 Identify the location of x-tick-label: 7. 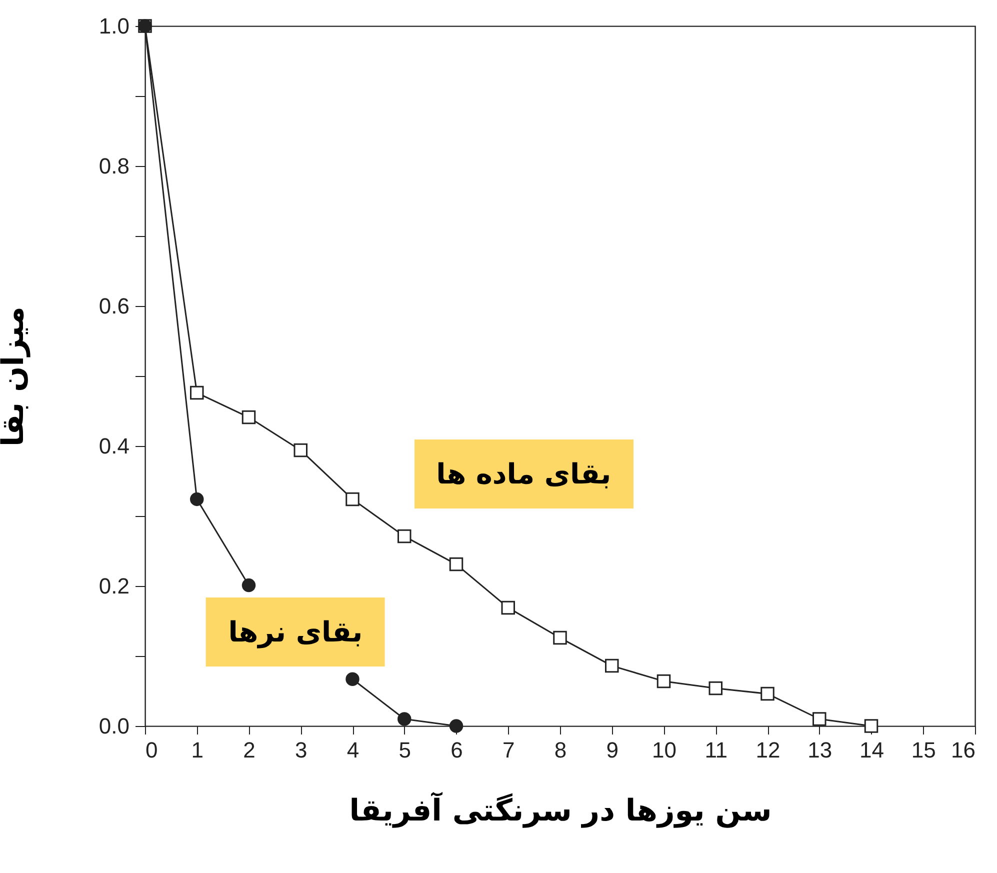
(508, 750).